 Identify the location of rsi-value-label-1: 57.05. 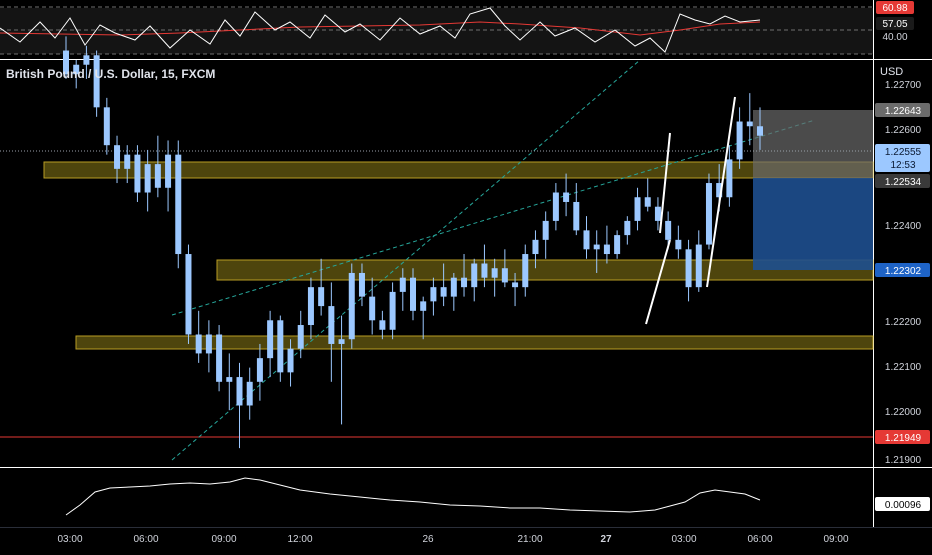
(894, 24).